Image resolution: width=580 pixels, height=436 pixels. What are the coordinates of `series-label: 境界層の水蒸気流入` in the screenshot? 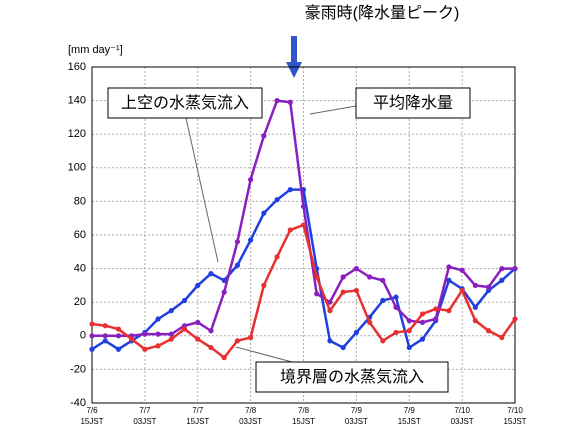 It's located at (352, 376).